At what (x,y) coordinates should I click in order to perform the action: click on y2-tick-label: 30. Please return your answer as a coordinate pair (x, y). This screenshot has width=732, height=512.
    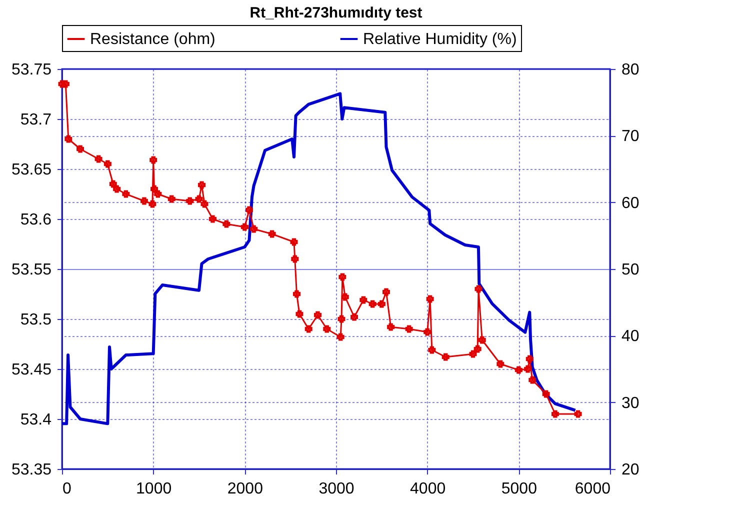
    Looking at the image, I should click on (631, 403).